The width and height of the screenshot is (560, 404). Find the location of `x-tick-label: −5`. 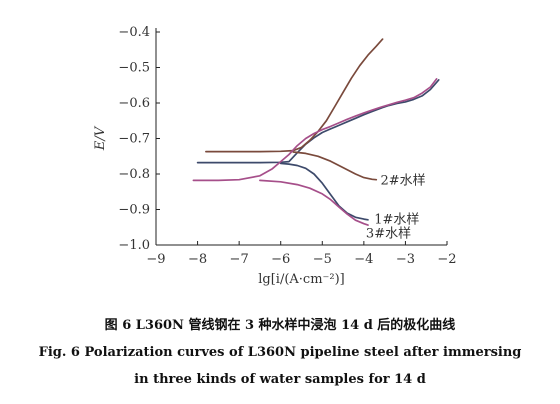

x-tick-label: −5 is located at coordinates (322, 259).